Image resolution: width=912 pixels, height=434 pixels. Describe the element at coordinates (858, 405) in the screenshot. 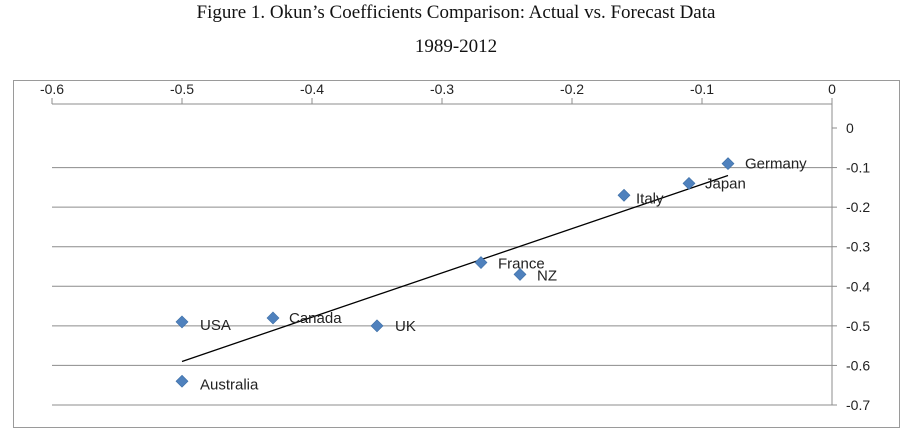

I see `y-tick-label: -0.7` at that location.